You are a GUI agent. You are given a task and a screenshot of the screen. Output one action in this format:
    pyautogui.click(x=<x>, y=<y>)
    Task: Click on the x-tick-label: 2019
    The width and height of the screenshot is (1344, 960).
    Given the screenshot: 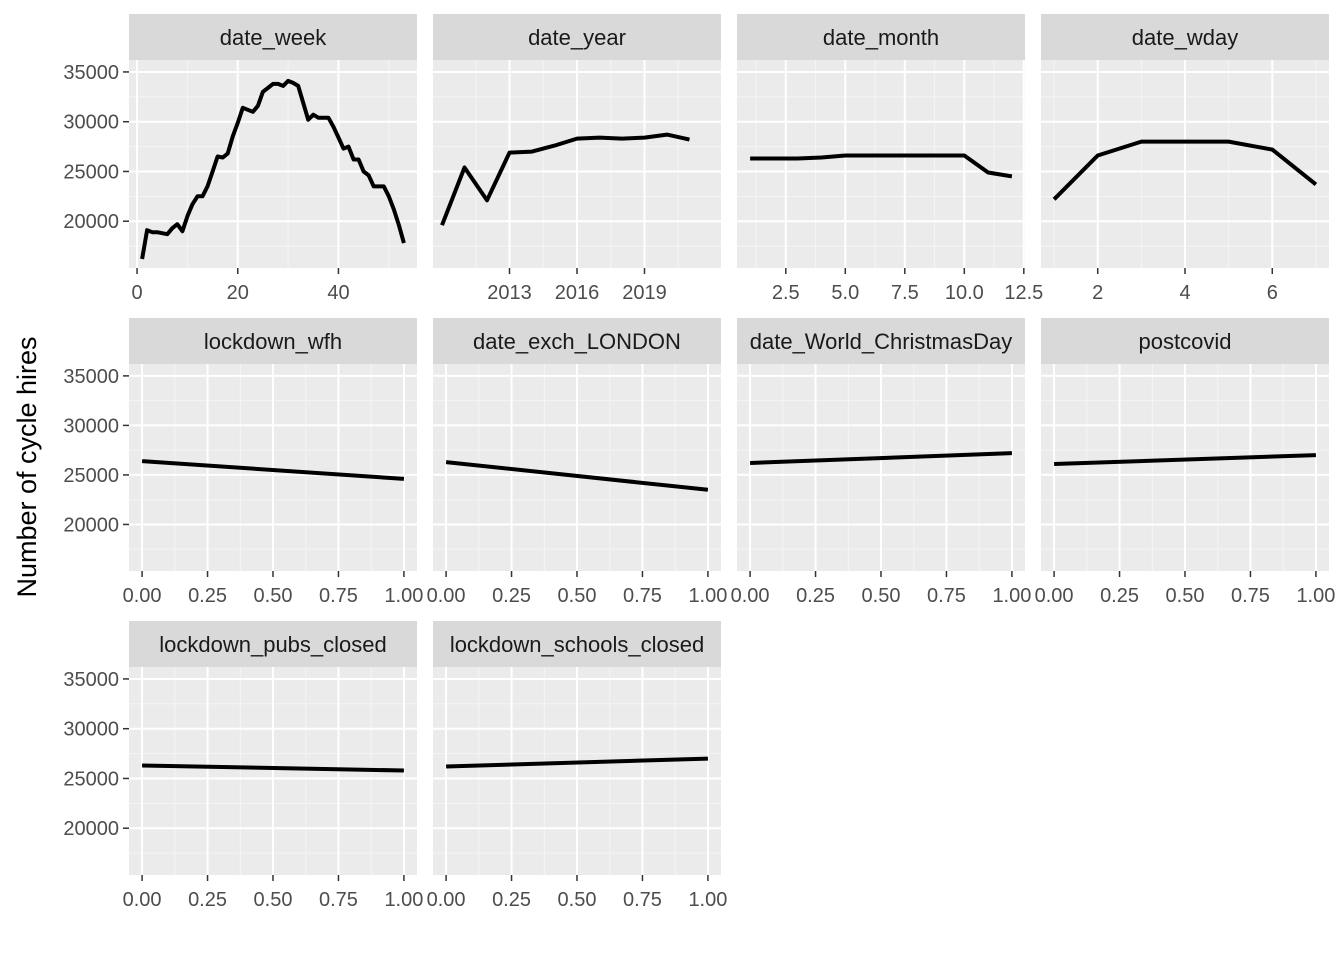 What is the action you would take?
    pyautogui.click(x=644, y=293)
    